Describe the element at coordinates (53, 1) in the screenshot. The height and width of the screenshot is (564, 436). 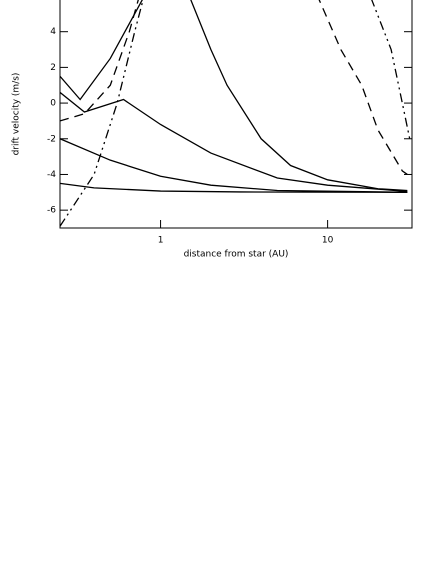
I see `y-tick-label: 6` at that location.